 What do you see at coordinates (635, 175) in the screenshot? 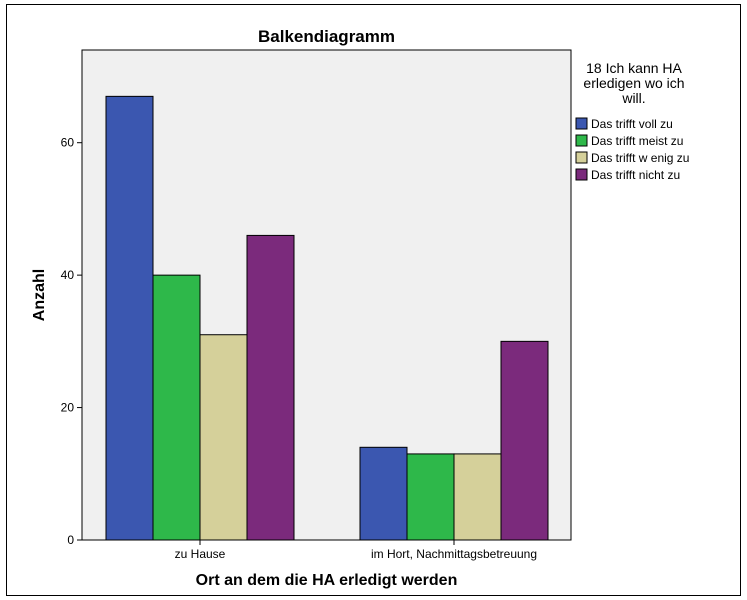
I see `legend-item-label: Das trifft nicht zu` at bounding box center [635, 175].